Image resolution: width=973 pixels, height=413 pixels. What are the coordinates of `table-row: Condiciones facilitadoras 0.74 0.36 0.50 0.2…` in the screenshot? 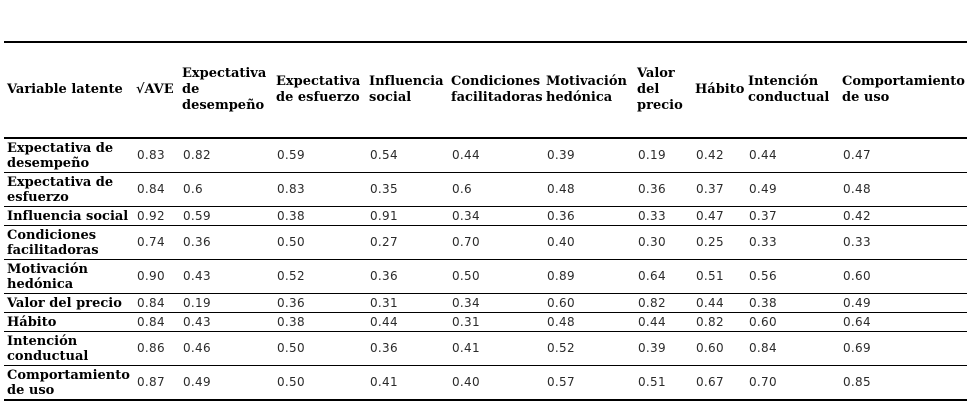 It's located at (485, 243).